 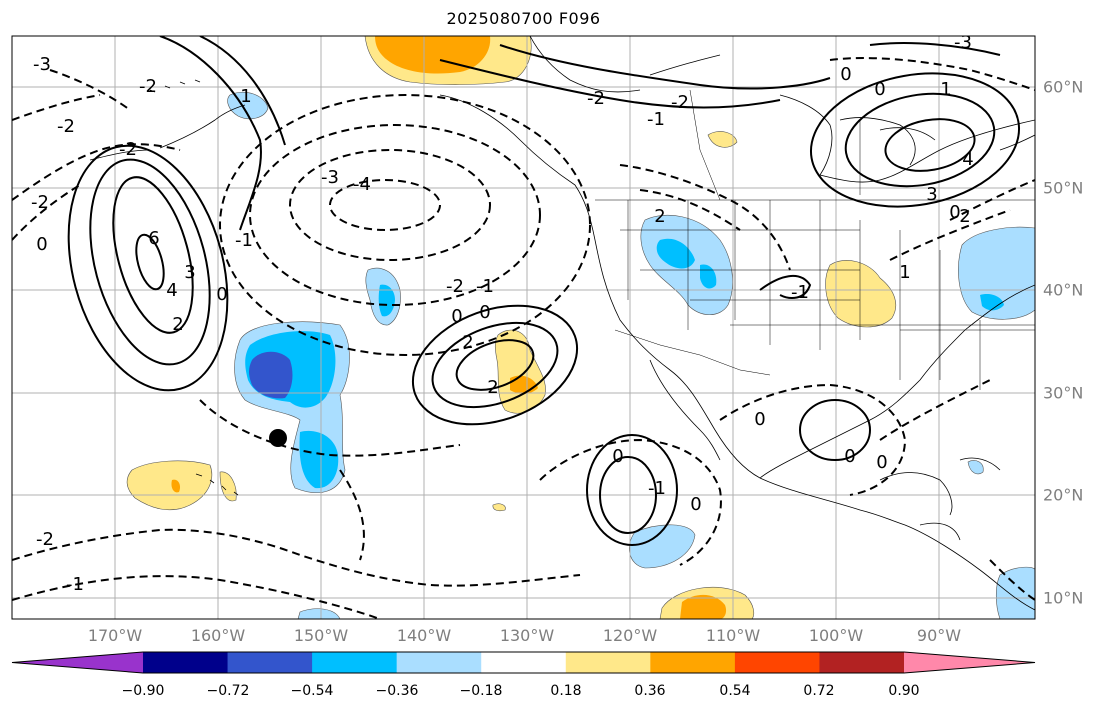 I want to click on location-marker, so click(x=278, y=438).